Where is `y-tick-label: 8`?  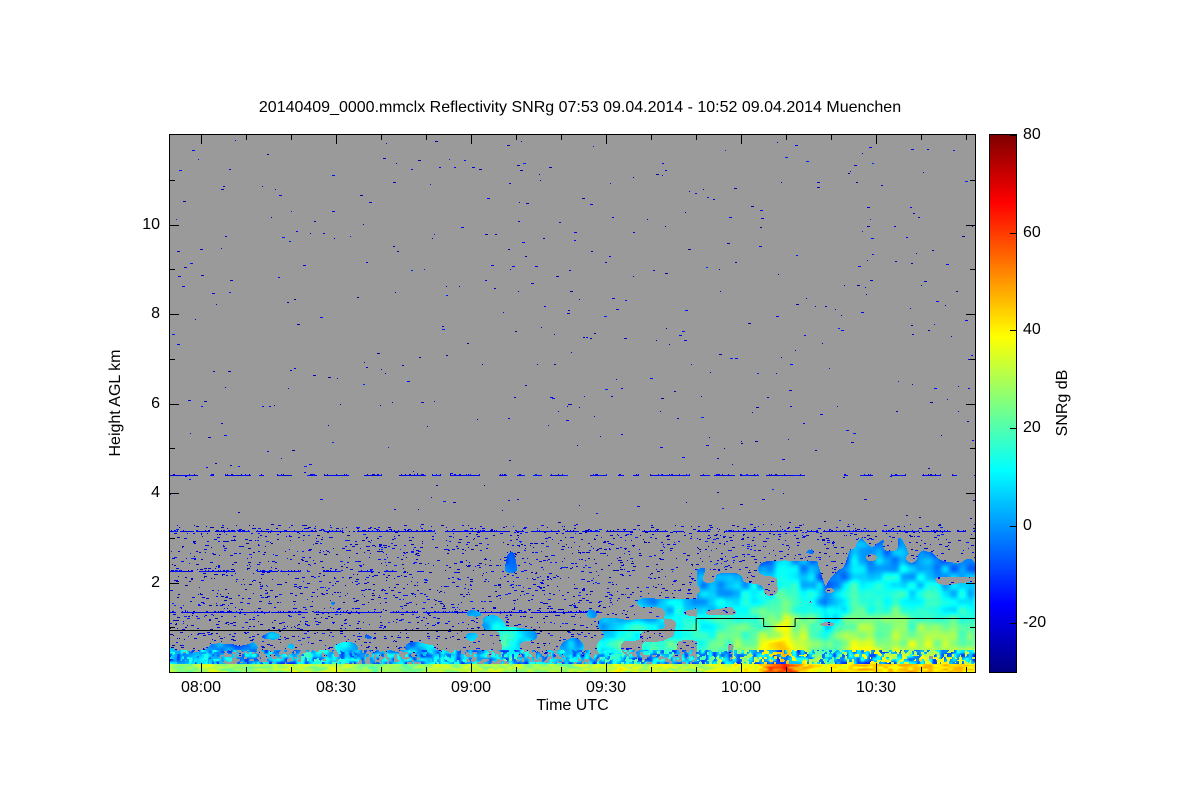
y-tick-label: 8 is located at coordinates (155, 313).